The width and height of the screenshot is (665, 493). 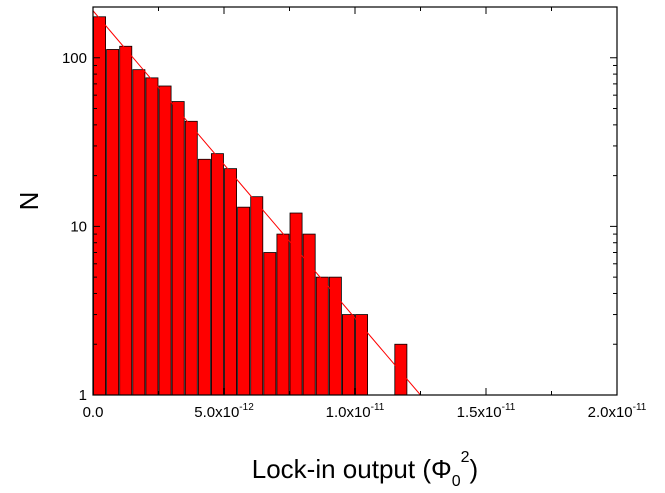 I want to click on x-tick-label: 2.0x10⁻¹¹, so click(x=617, y=411).